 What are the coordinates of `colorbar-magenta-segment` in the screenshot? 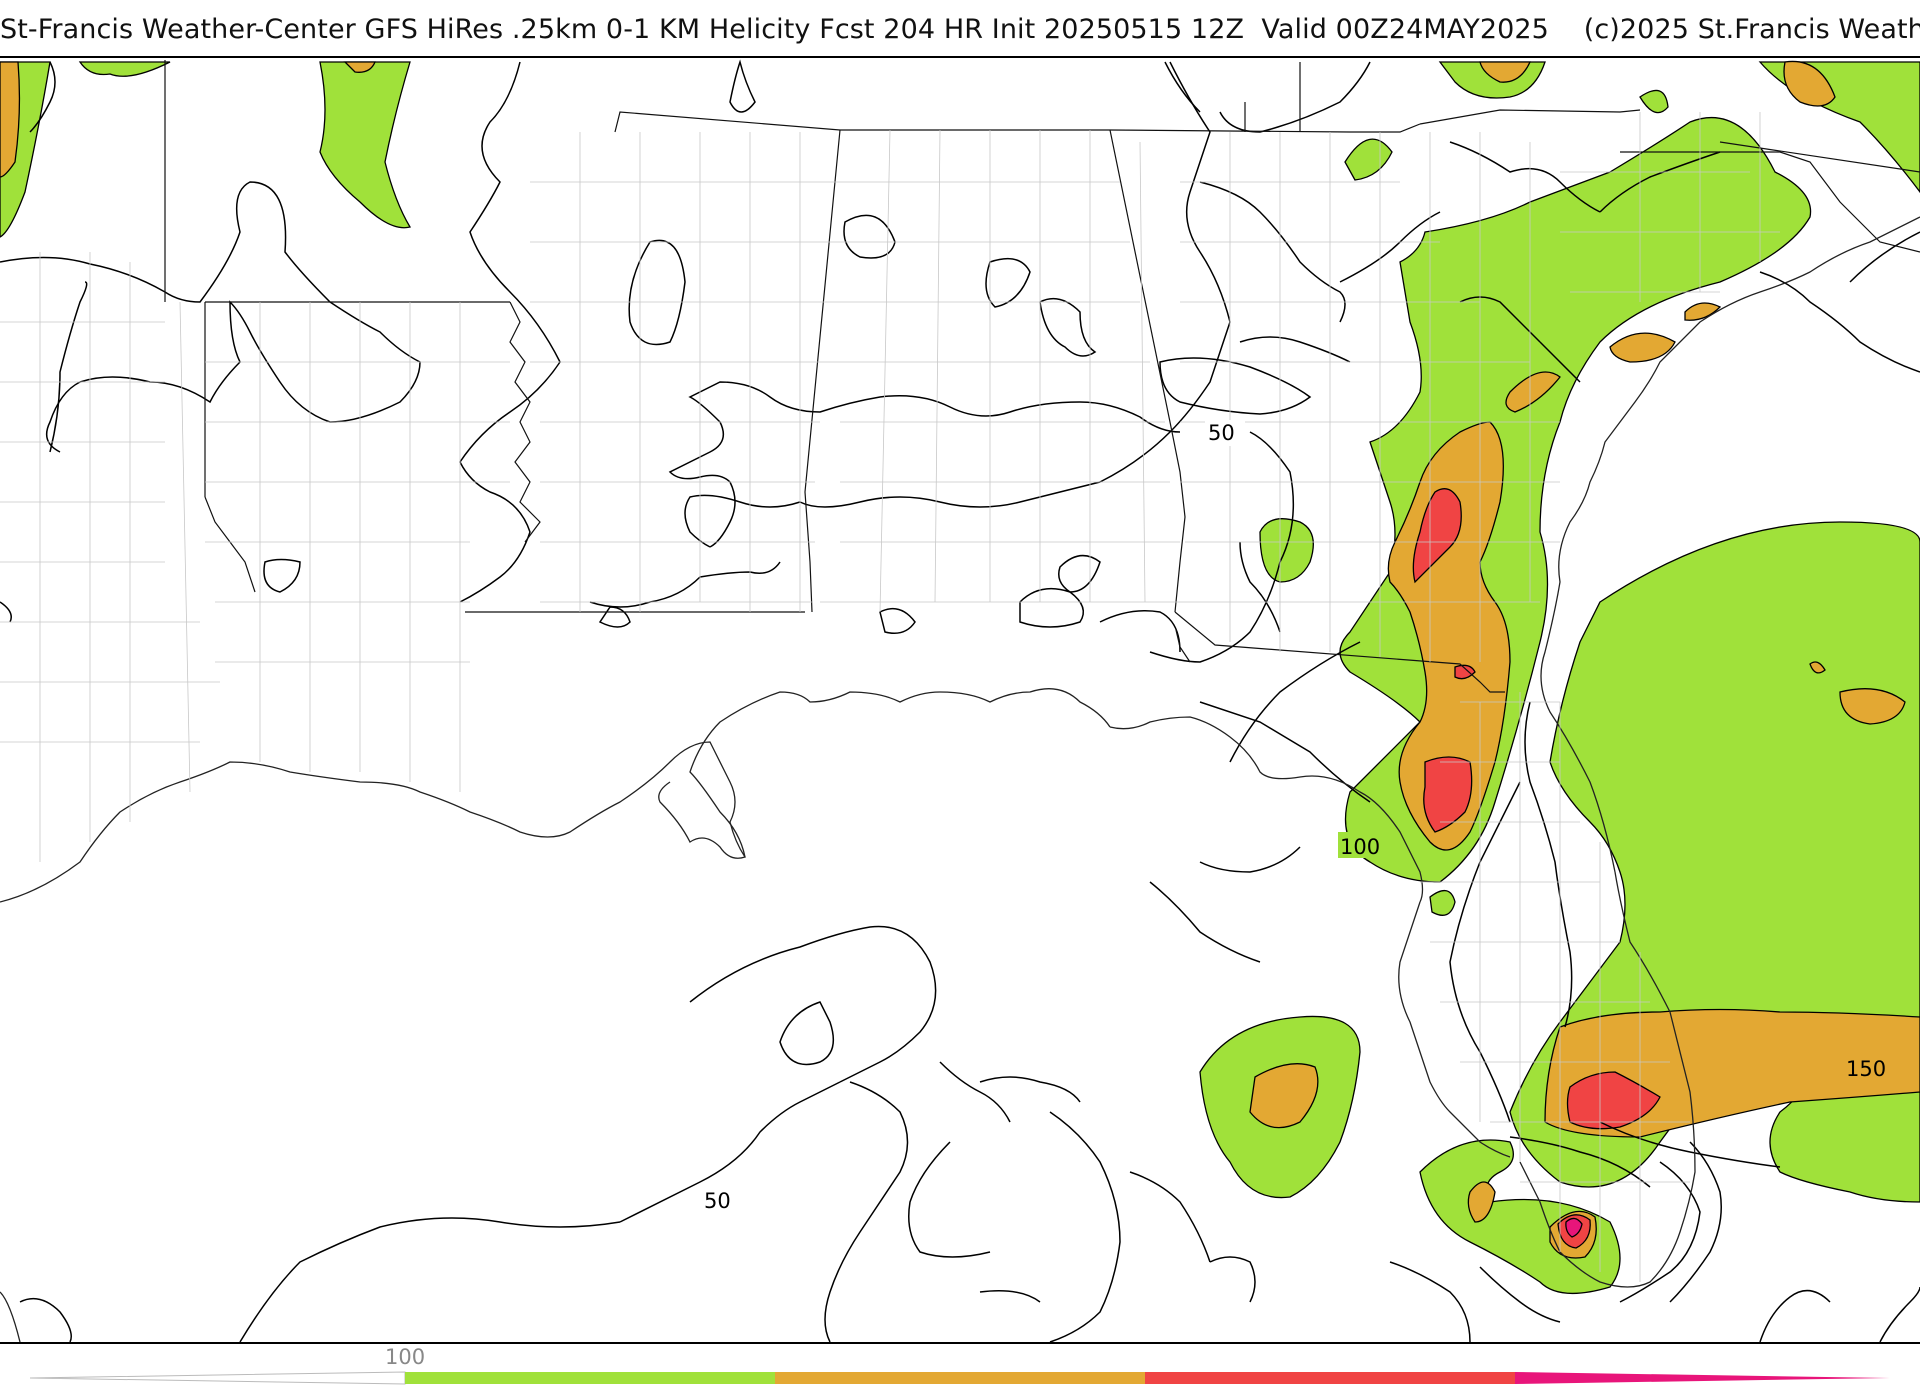 It's located at (1702, 1378).